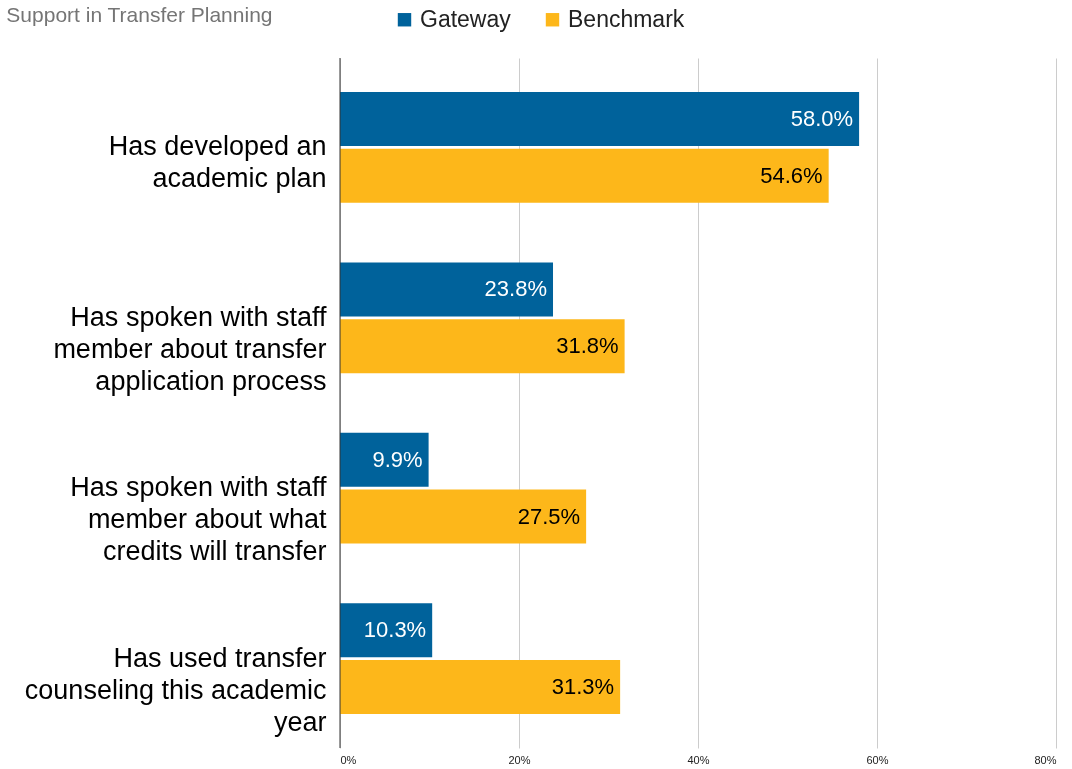 The image size is (1072, 769). Describe the element at coordinates (348, 759) in the screenshot. I see `x-tick-label: 0%` at that location.